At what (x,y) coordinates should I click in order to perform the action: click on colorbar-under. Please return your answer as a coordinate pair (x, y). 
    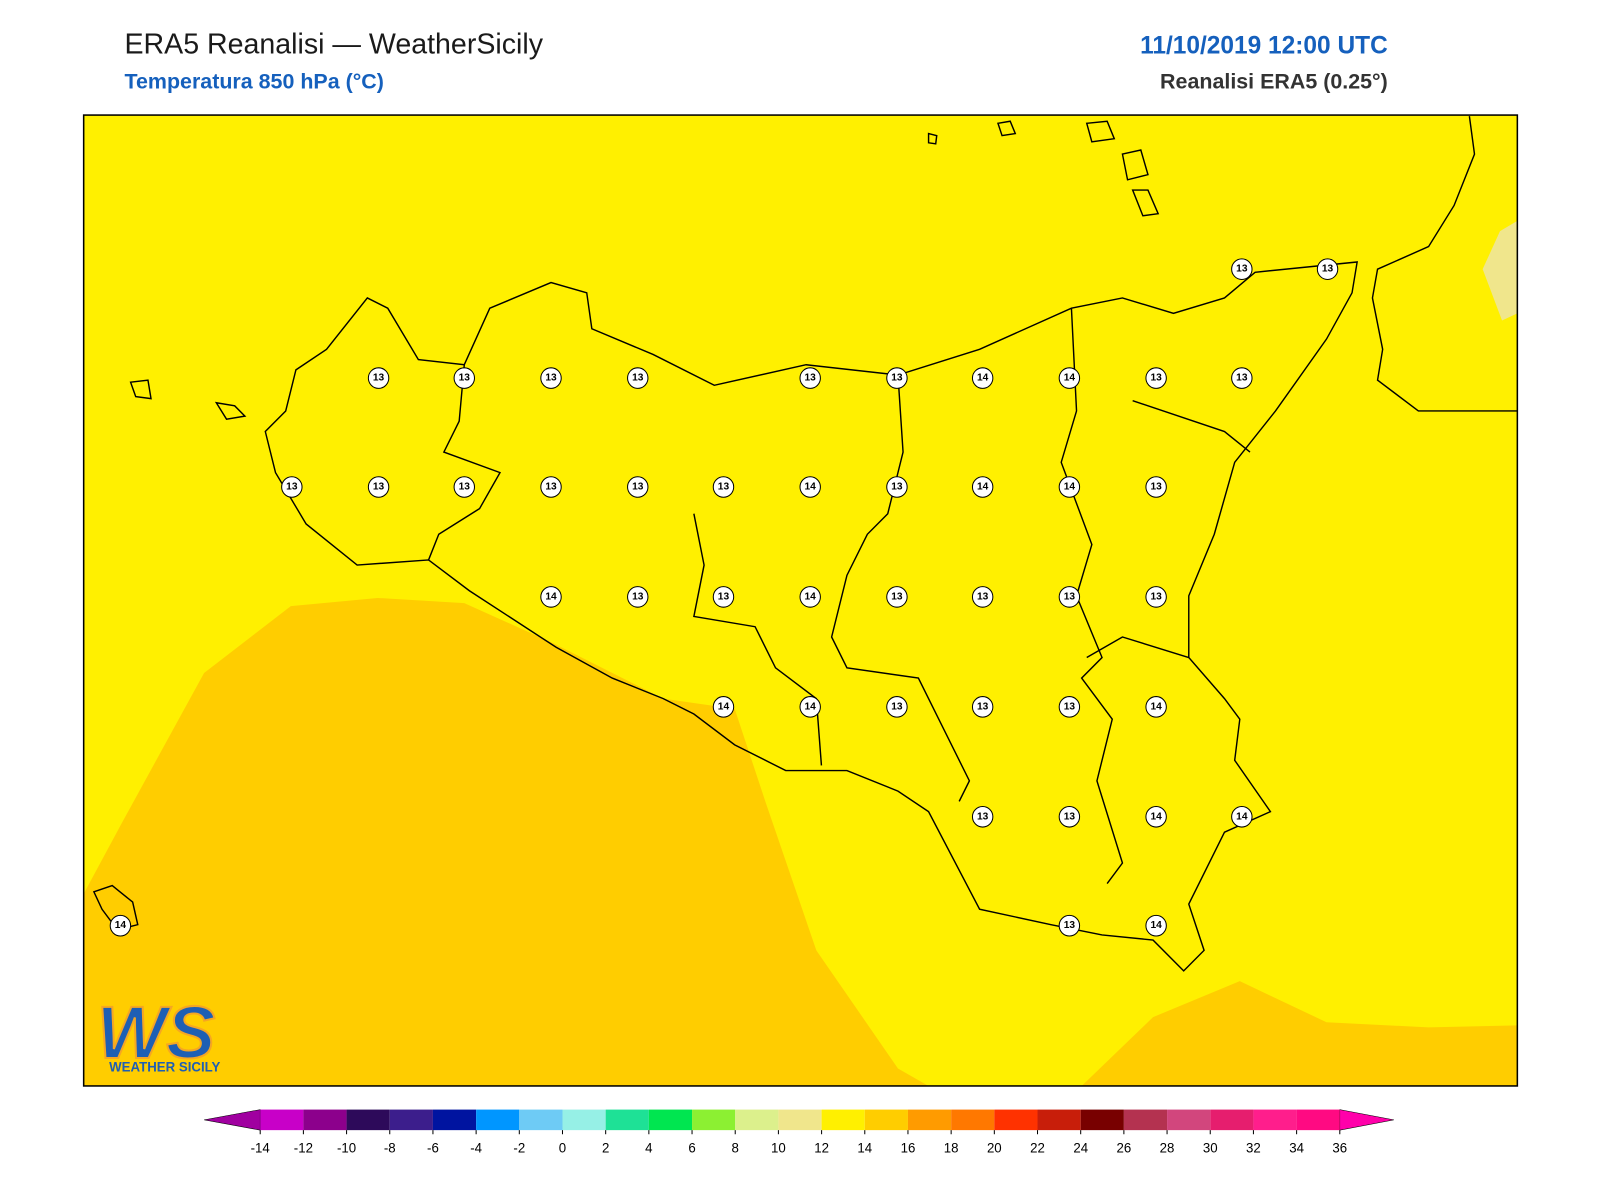
    Looking at the image, I should click on (232, 1120).